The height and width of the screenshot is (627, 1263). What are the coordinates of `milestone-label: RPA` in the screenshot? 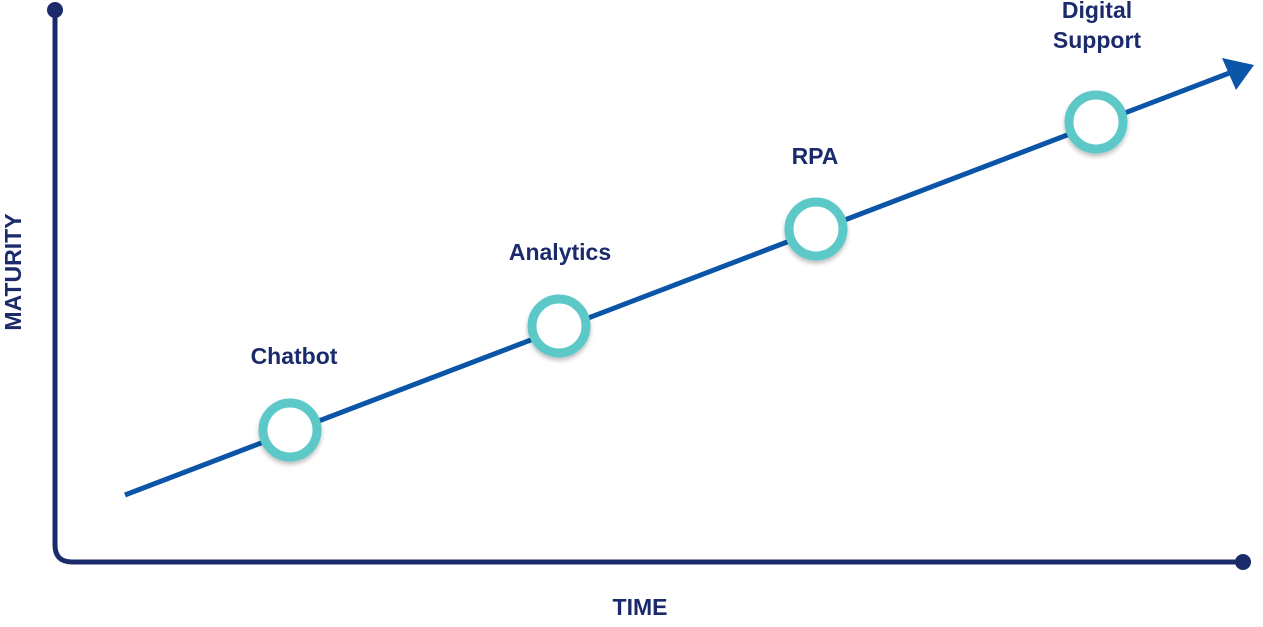 It's located at (815, 156).